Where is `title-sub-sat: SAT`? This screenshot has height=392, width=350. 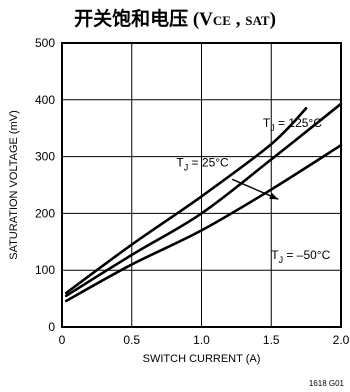 title-sub-sat: SAT is located at coordinates (257, 20).